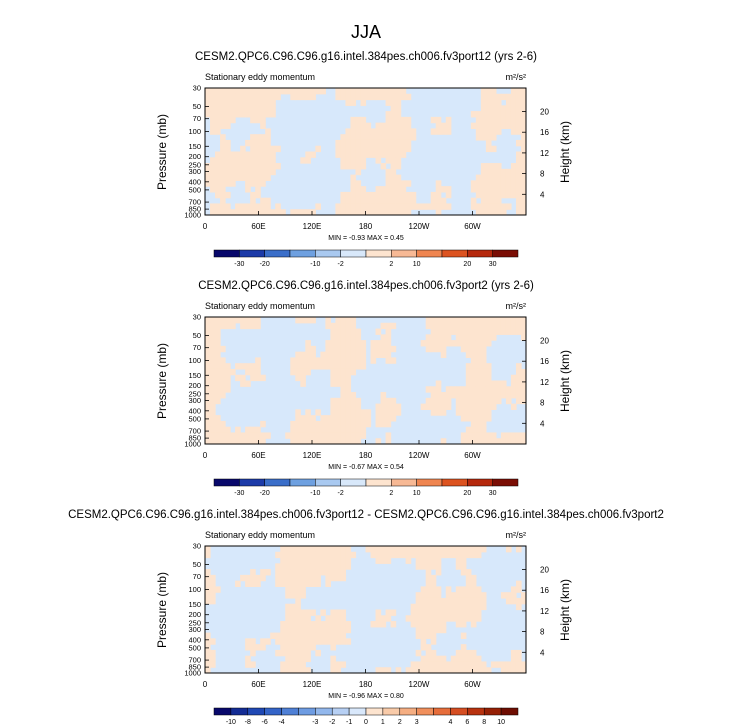 The height and width of the screenshot is (727, 732). What do you see at coordinates (366, 455) in the screenshot?
I see `x-tick-label: 180` at bounding box center [366, 455].